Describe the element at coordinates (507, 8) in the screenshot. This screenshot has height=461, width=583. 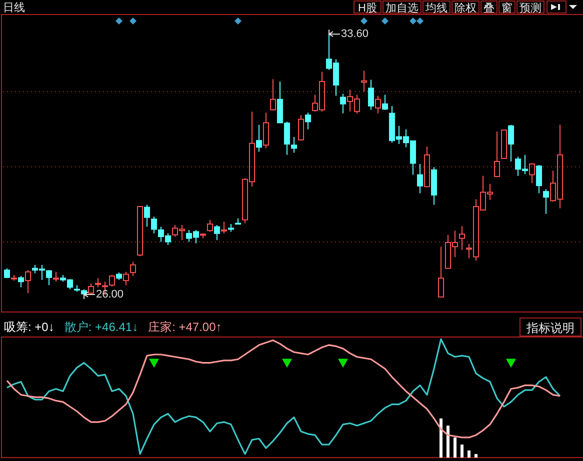
I see `text: 窗` at that location.